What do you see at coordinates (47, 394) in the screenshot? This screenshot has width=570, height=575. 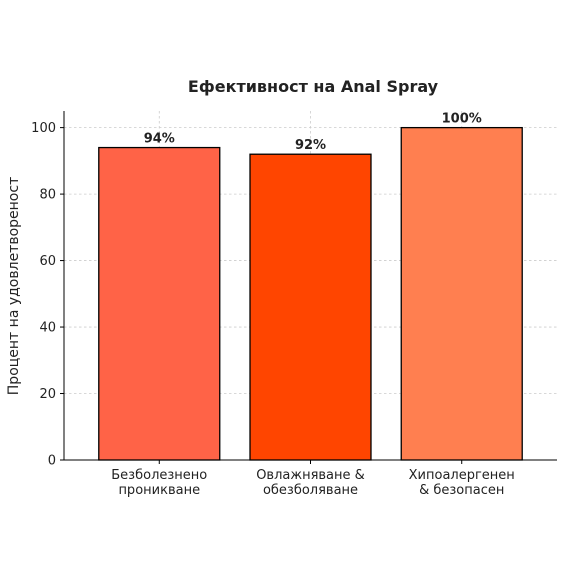 I see `y-tick-label: 20` at bounding box center [47, 394].